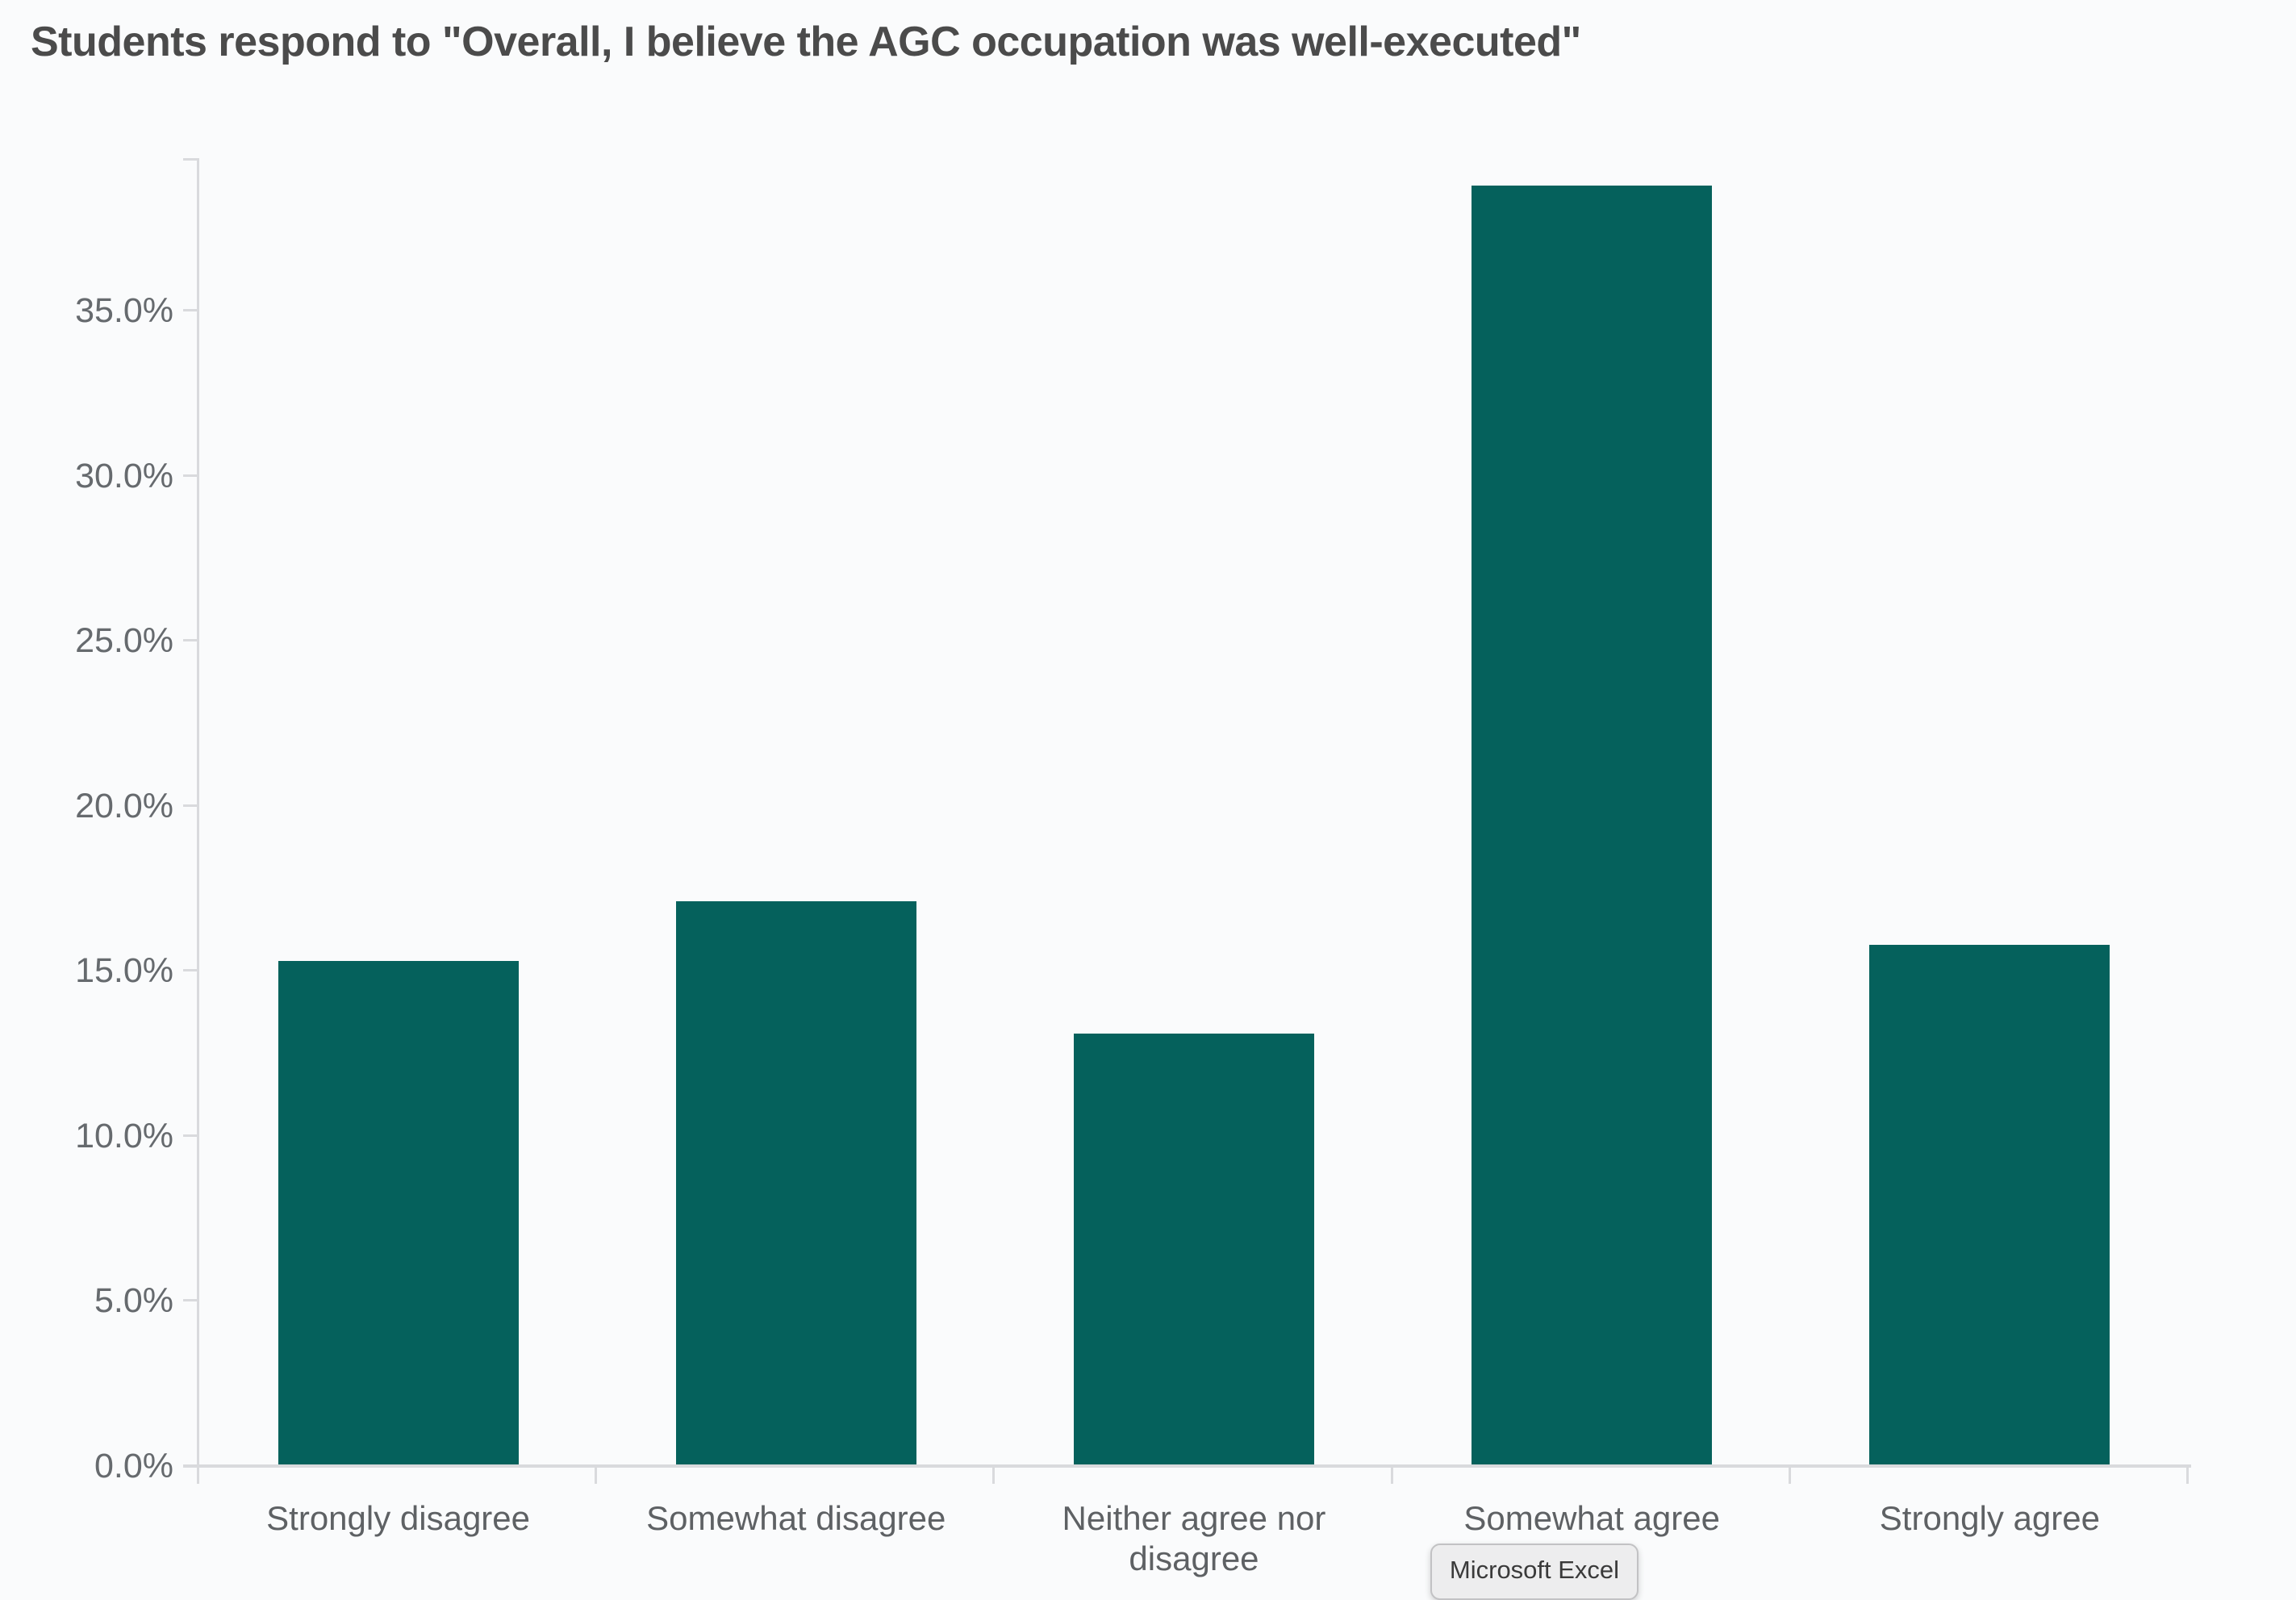 The height and width of the screenshot is (1600, 2296). I want to click on x-category-label: Neither agree nor disagree, so click(1194, 1538).